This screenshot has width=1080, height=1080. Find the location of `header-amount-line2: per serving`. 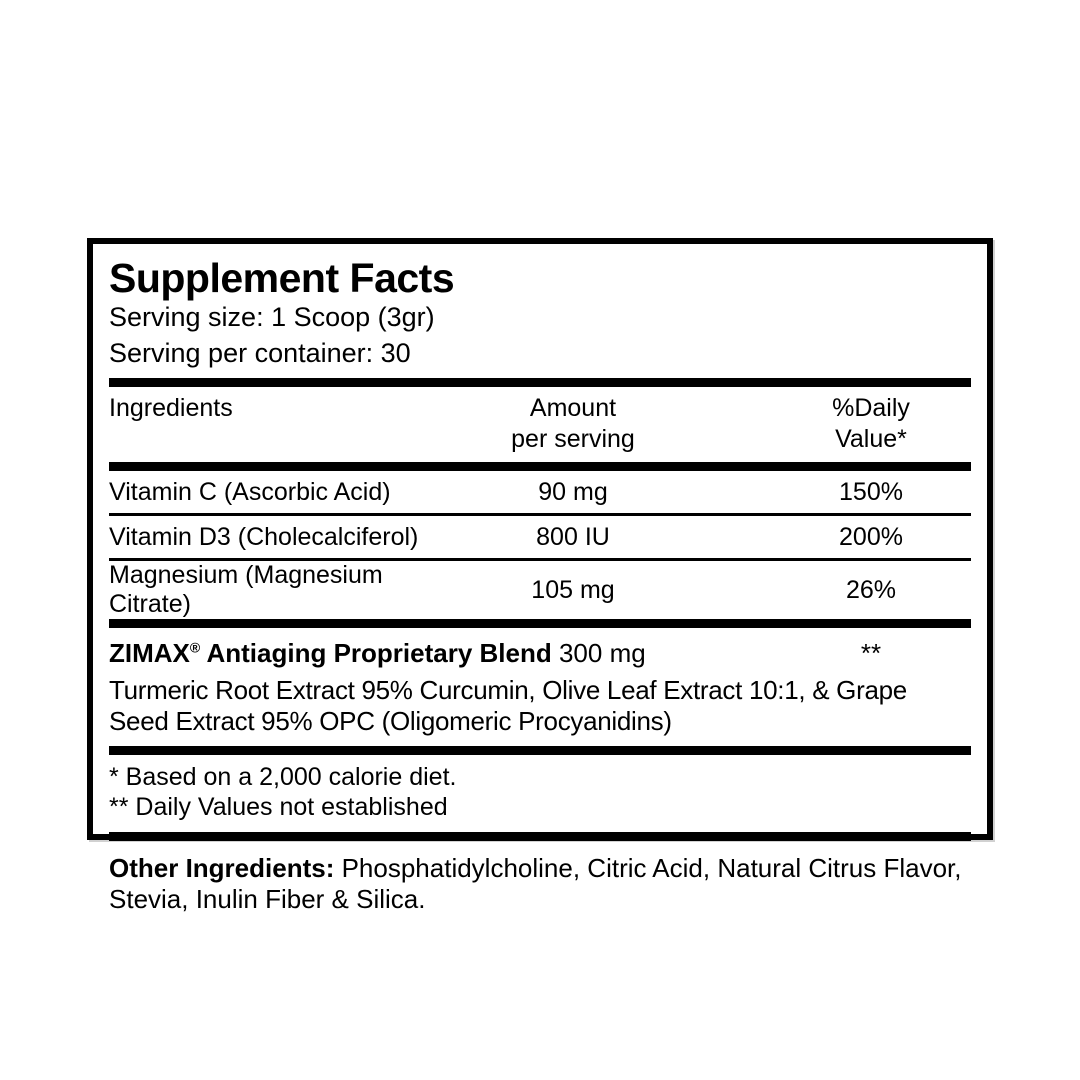

header-amount-line2: per serving is located at coordinates (573, 438).